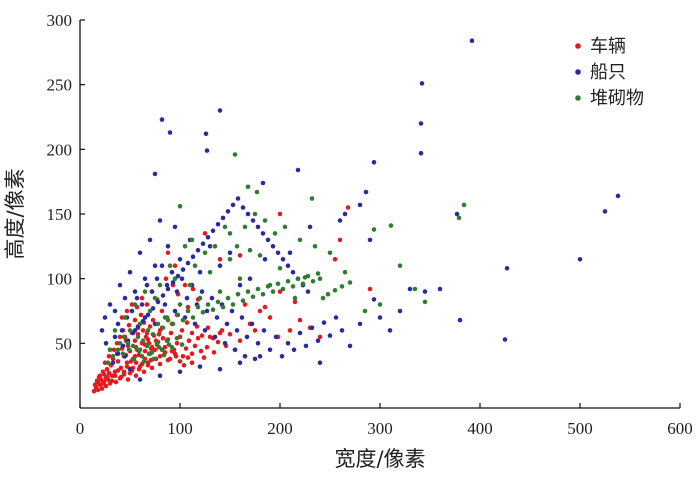  What do you see at coordinates (60, 20) in the screenshot?
I see `y-tick-label: 300` at bounding box center [60, 20].